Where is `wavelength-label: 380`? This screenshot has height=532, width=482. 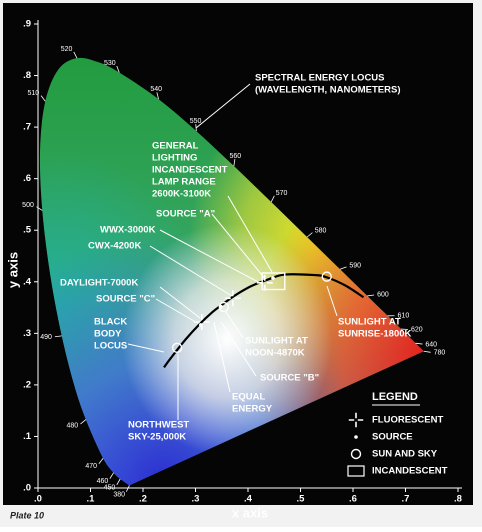 wavelength-label: 380 is located at coordinates (119, 494).